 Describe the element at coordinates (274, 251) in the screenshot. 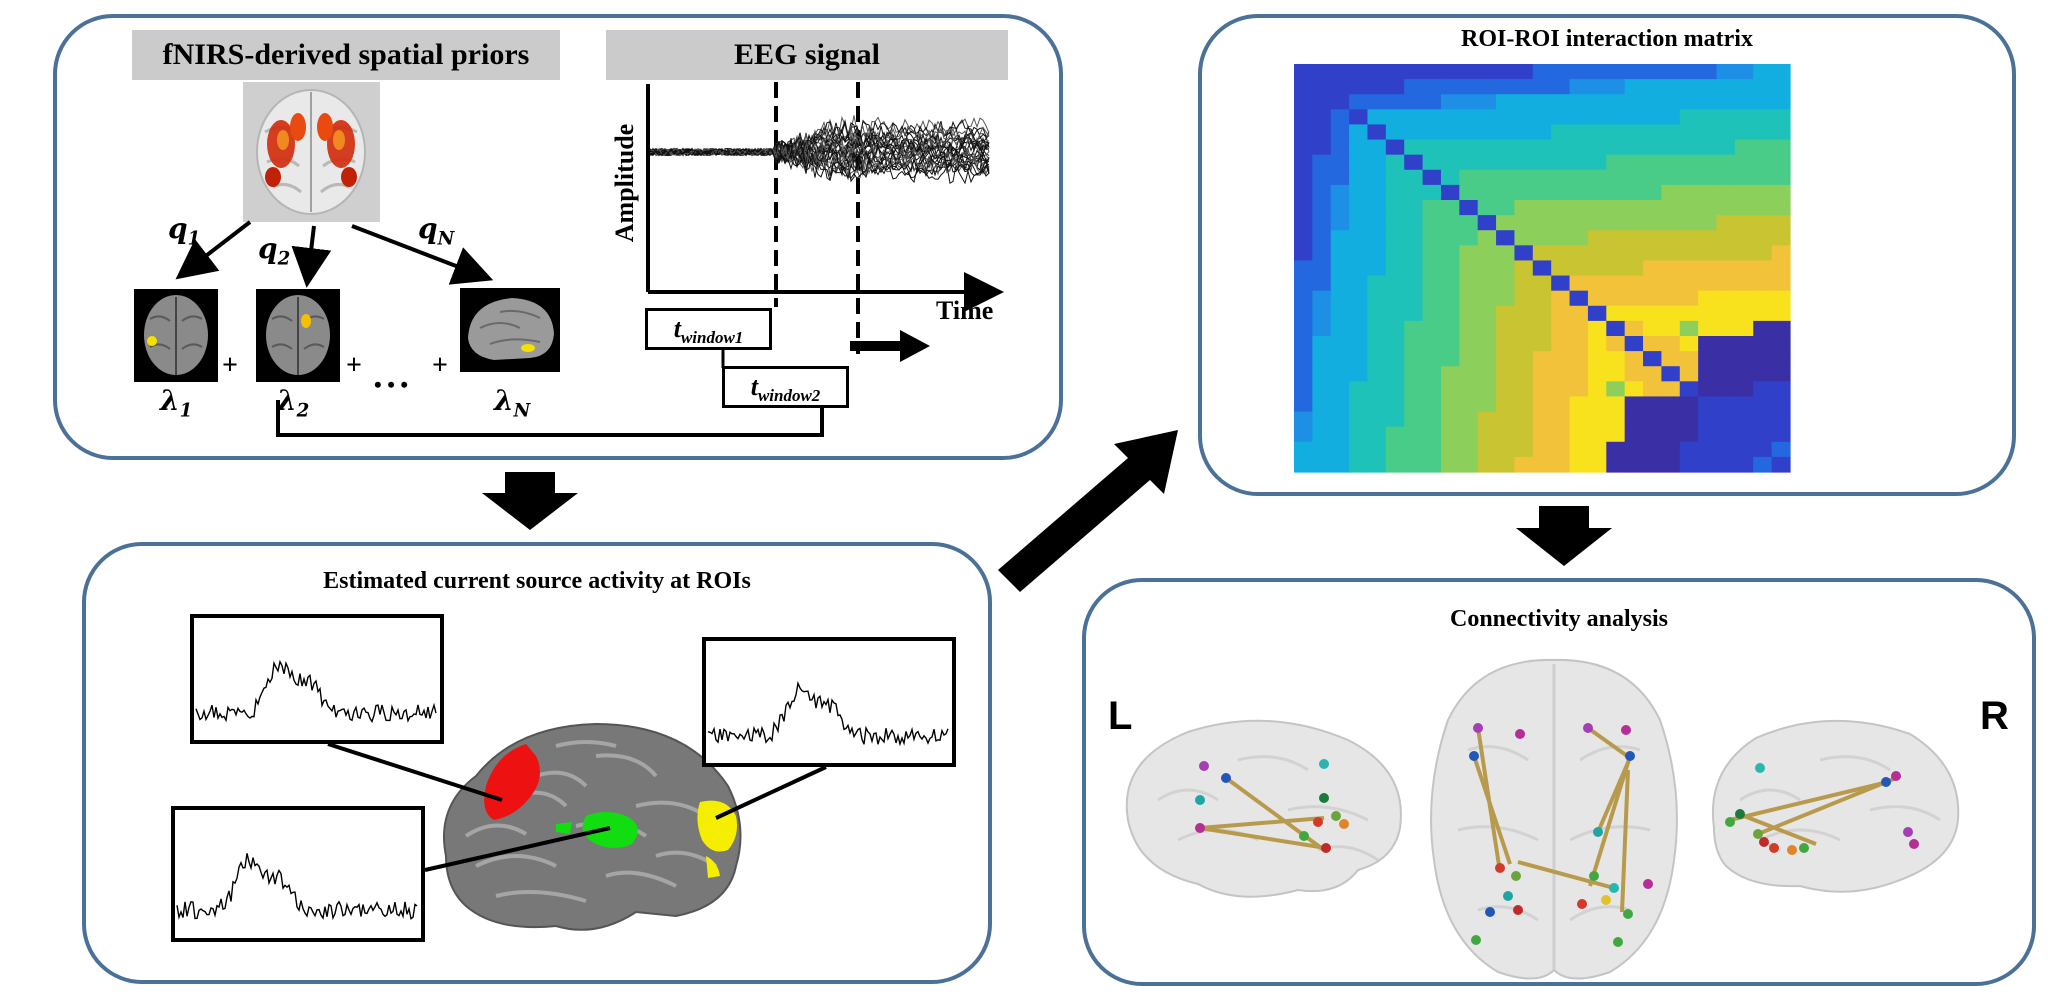

I see `q2-label: q2` at that location.